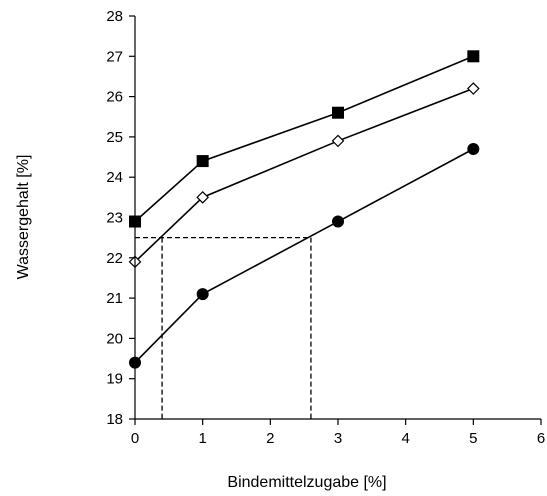  I want to click on x-tick-label: 5, so click(473, 438).